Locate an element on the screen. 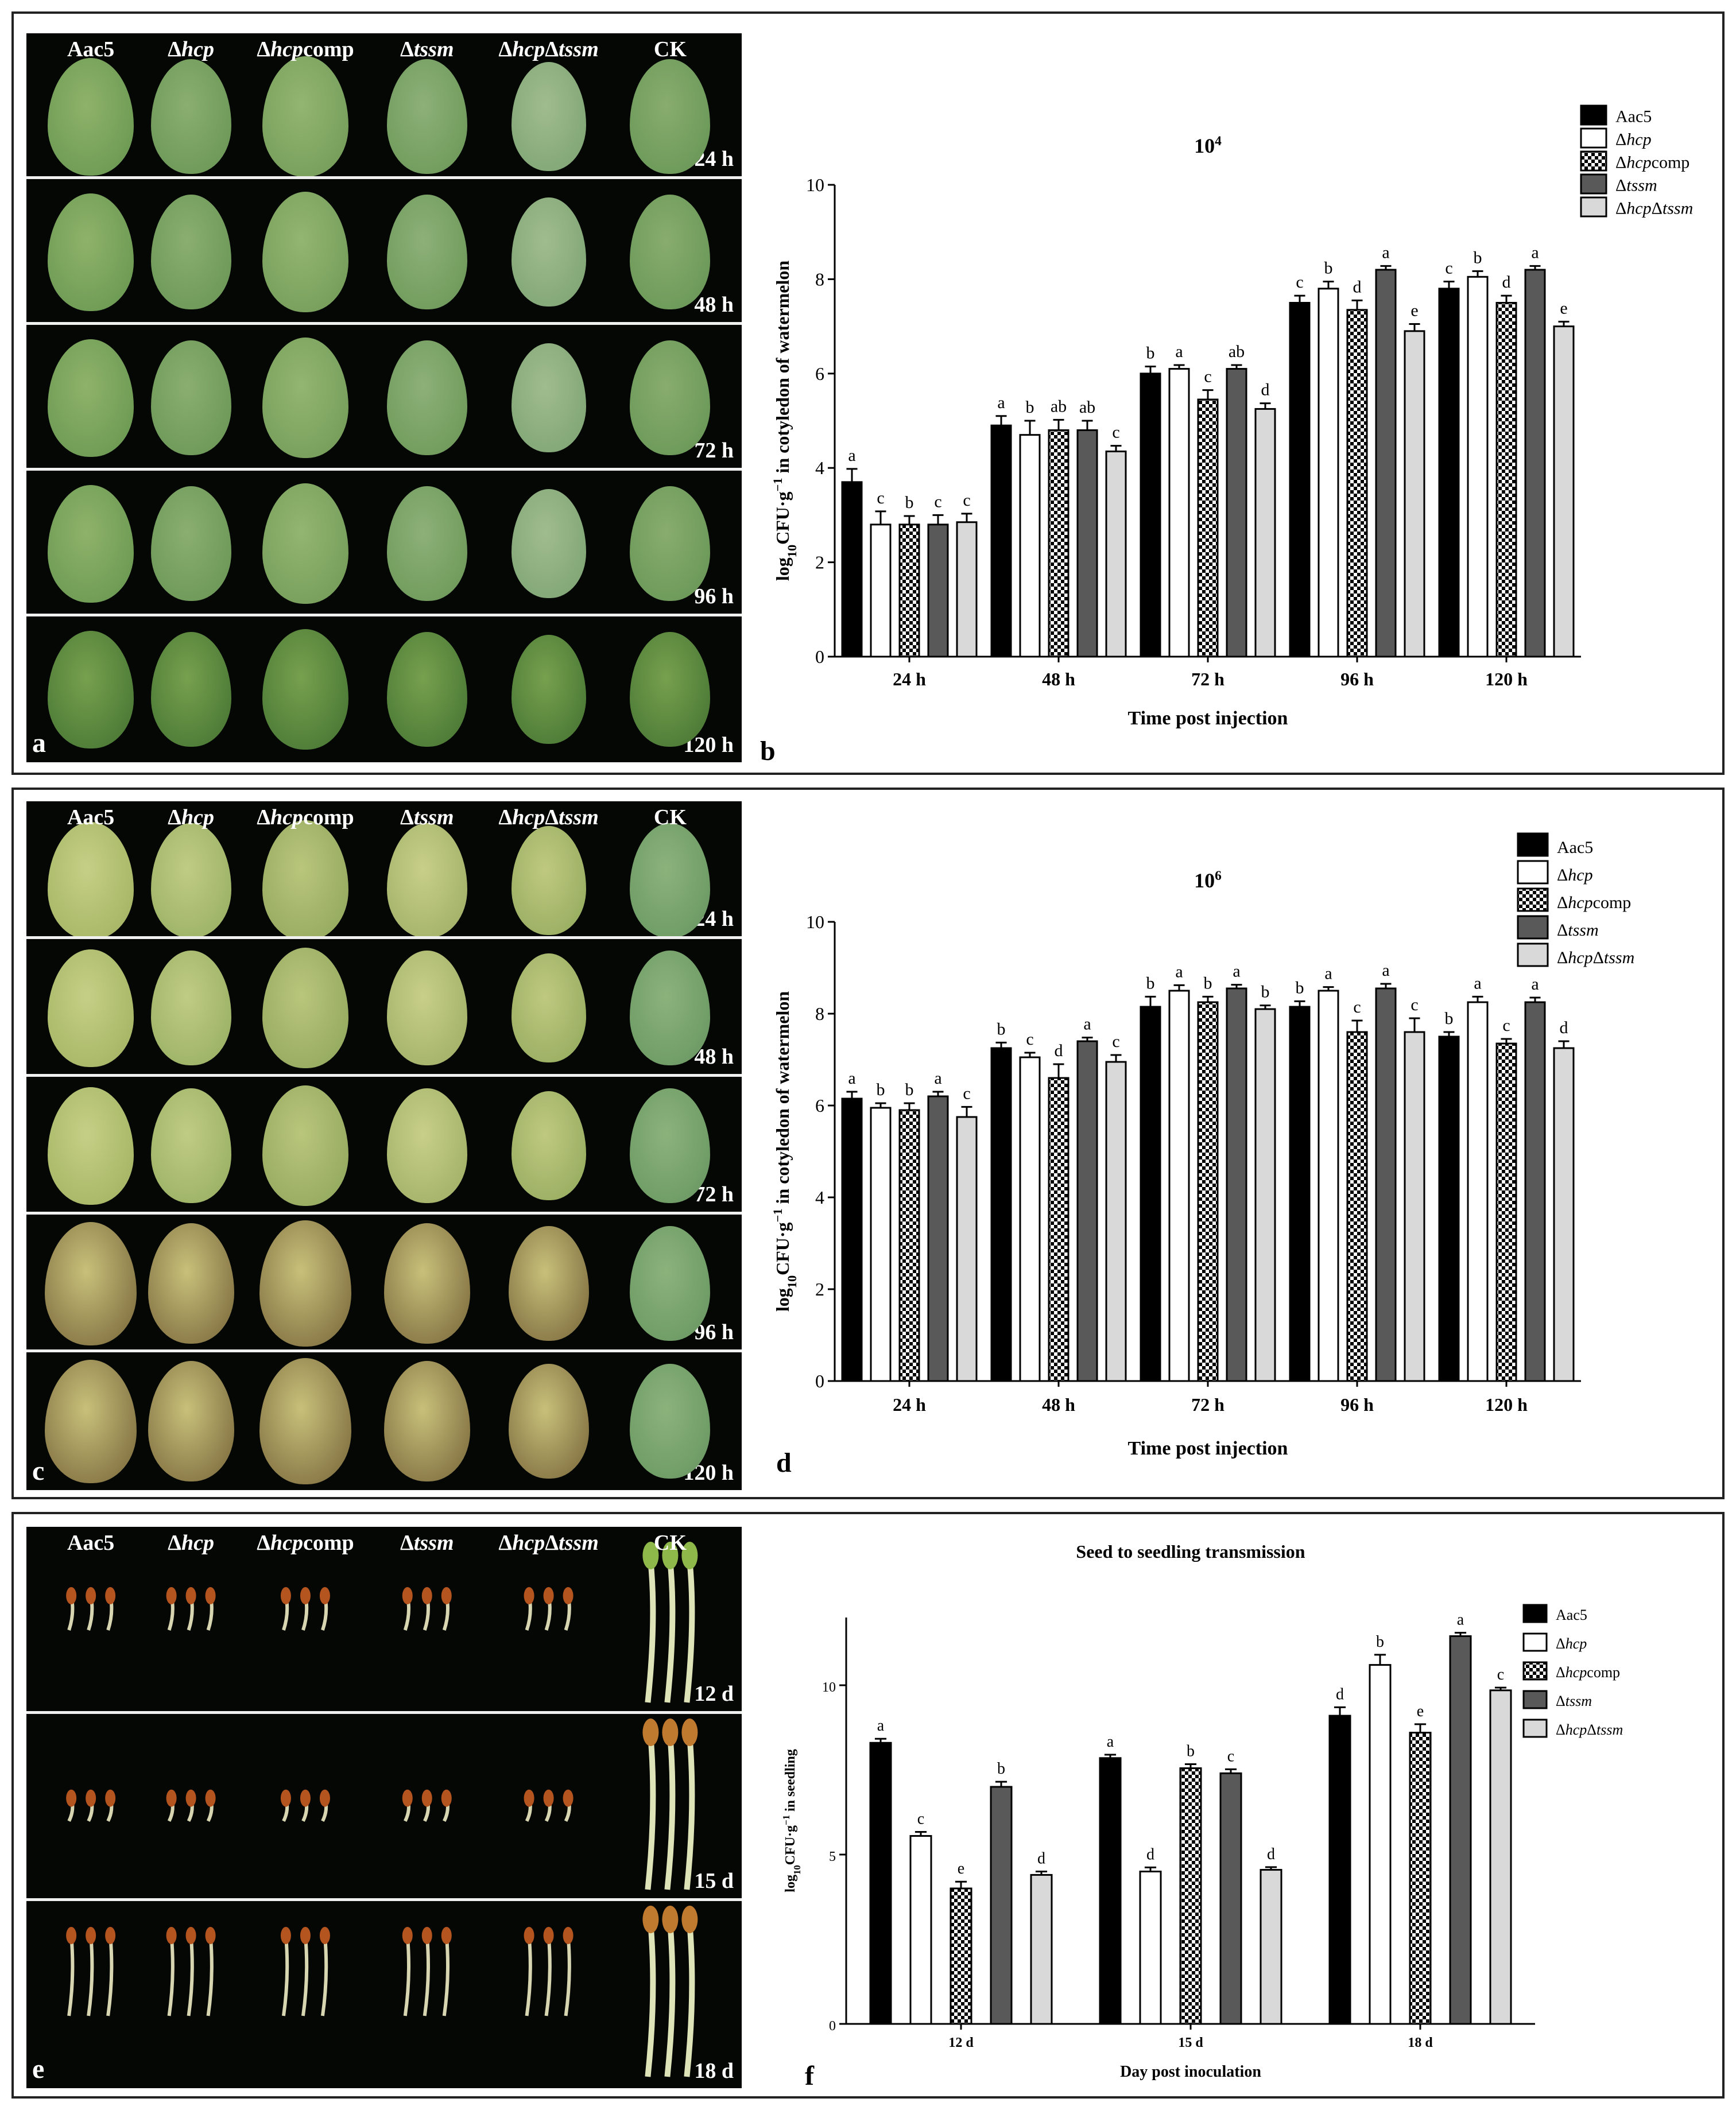 This screenshot has height=2110, width=1736. y-tick-label: 0 is located at coordinates (819, 1381).